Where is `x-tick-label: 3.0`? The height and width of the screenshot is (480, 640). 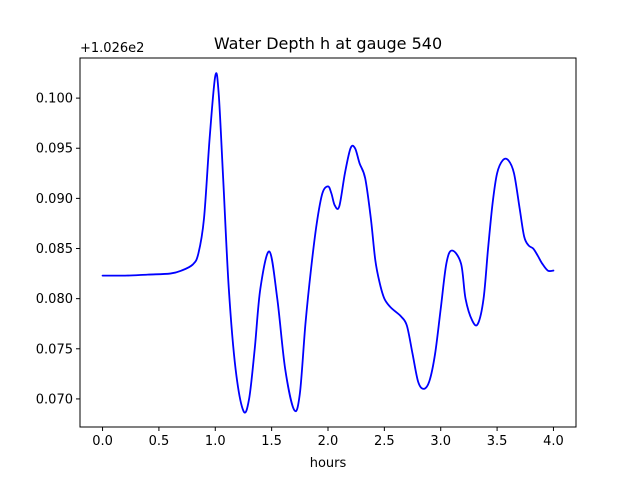
x-tick-label: 3.0 is located at coordinates (440, 441).